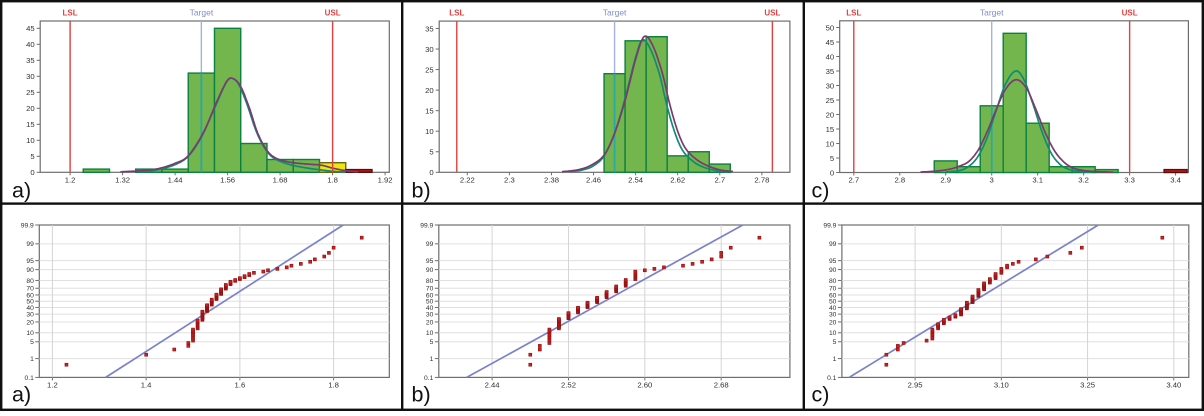 The image size is (1204, 416). What do you see at coordinates (509, 179) in the screenshot?
I see `svg-text: 2.3` at bounding box center [509, 179].